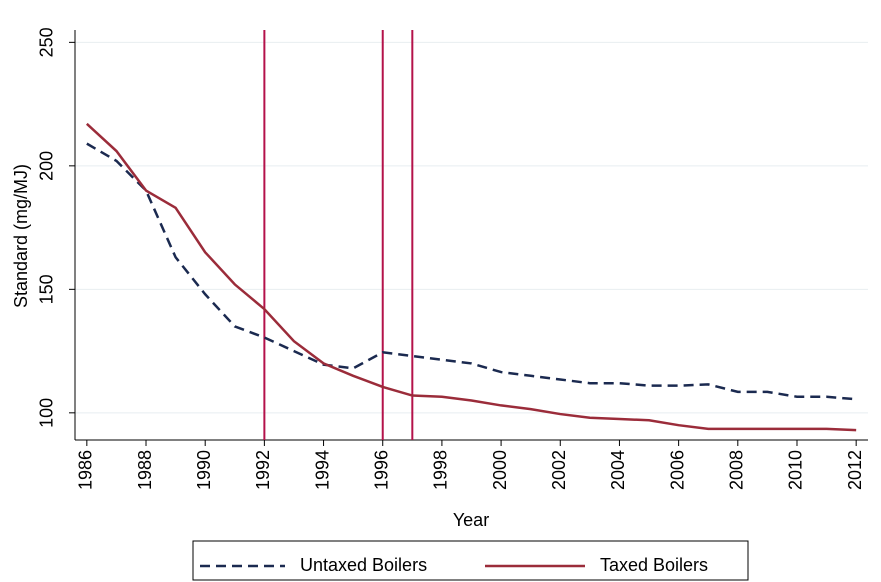 Image resolution: width=881 pixels, height=582 pixels. I want to click on legend-box, so click(470, 560).